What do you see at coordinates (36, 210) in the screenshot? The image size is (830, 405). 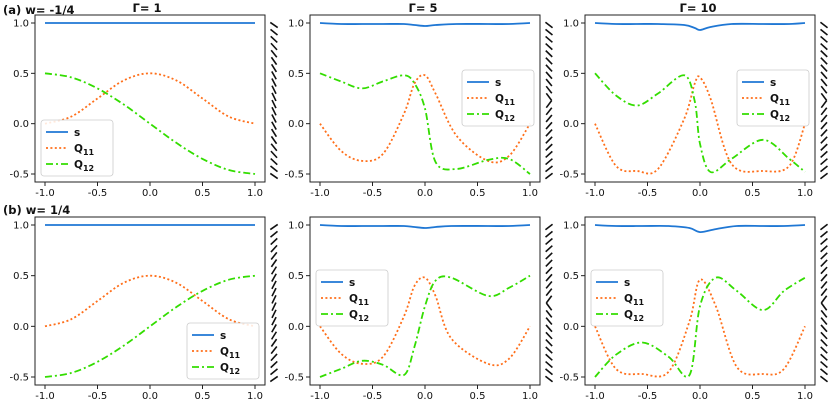 I see `row-label-b: (b) w= 1/4` at bounding box center [36, 210].